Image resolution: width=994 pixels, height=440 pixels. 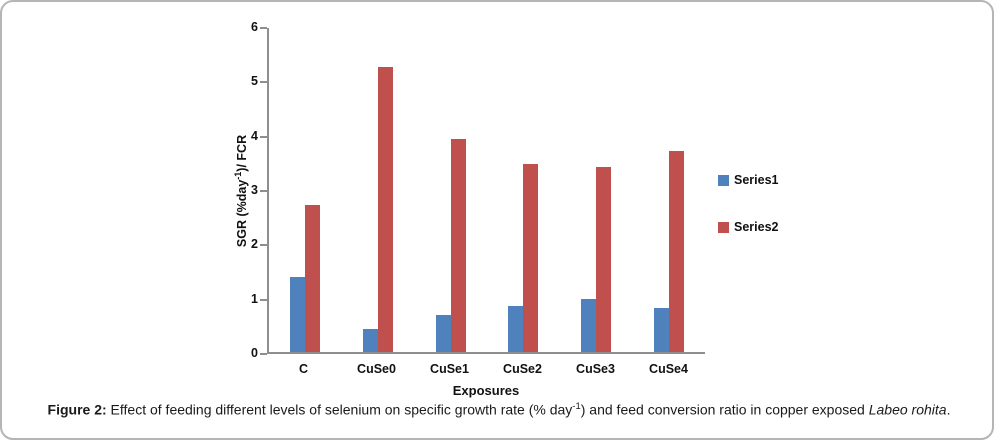 I want to click on y-tick-label-4: 4, so click(x=254, y=135).